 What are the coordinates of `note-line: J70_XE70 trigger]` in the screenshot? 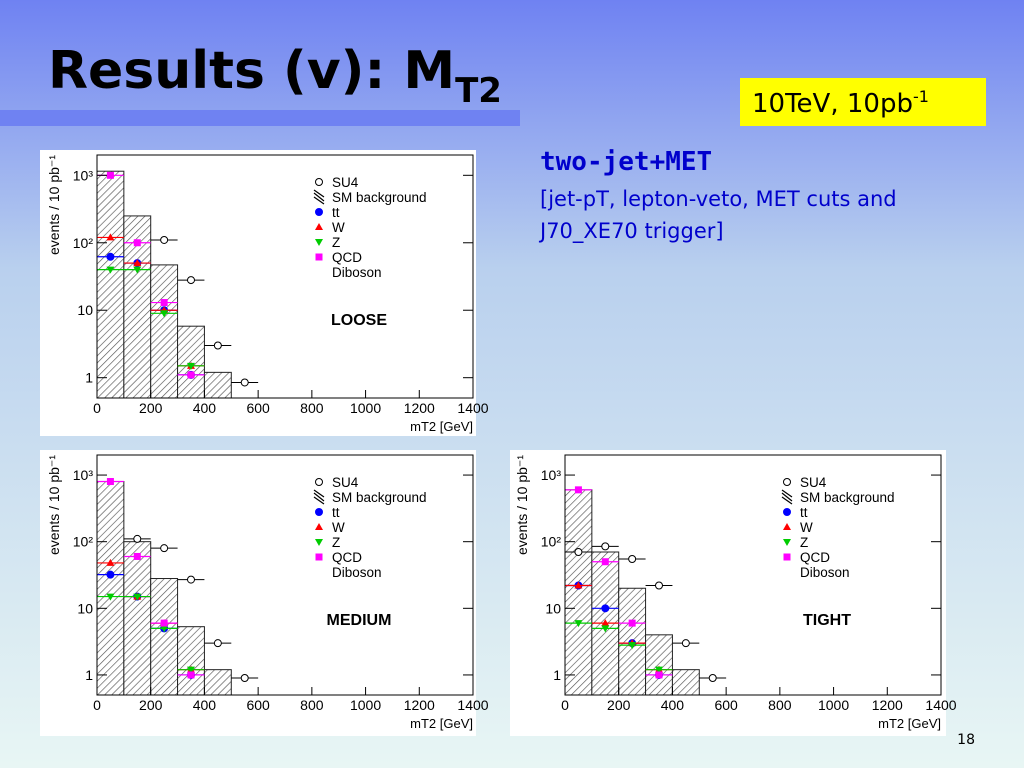 It's located at (631, 231).